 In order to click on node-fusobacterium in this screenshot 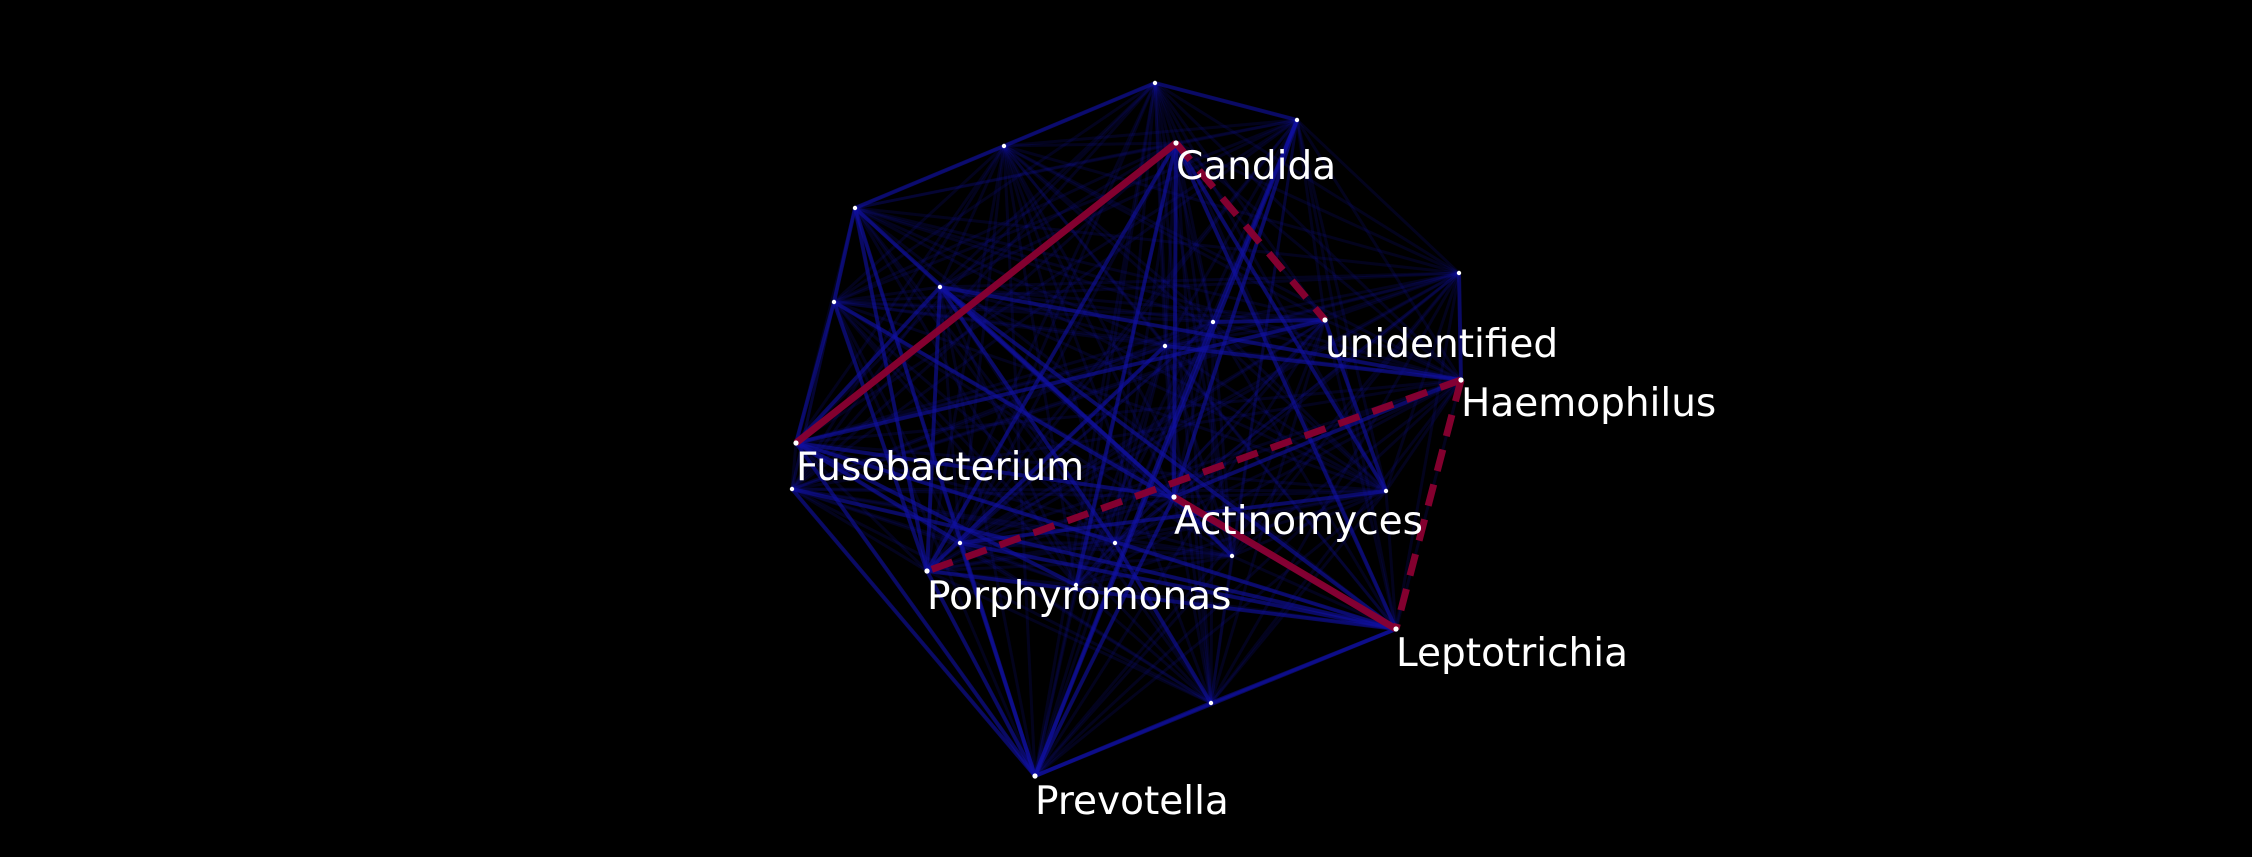, I will do `click(796, 443)`.